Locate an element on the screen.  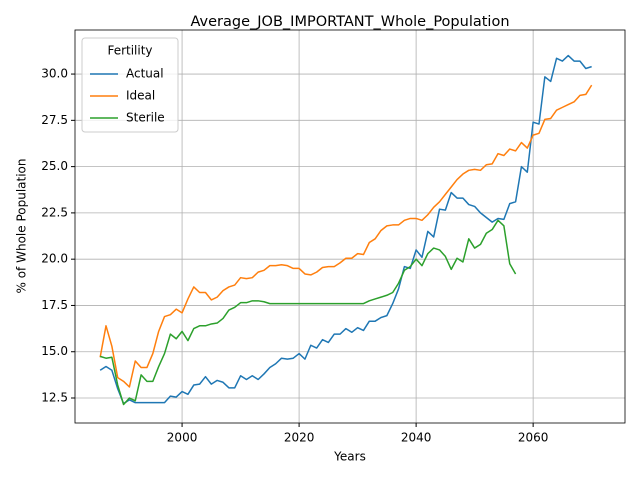
legend-box is located at coordinates (130, 85).